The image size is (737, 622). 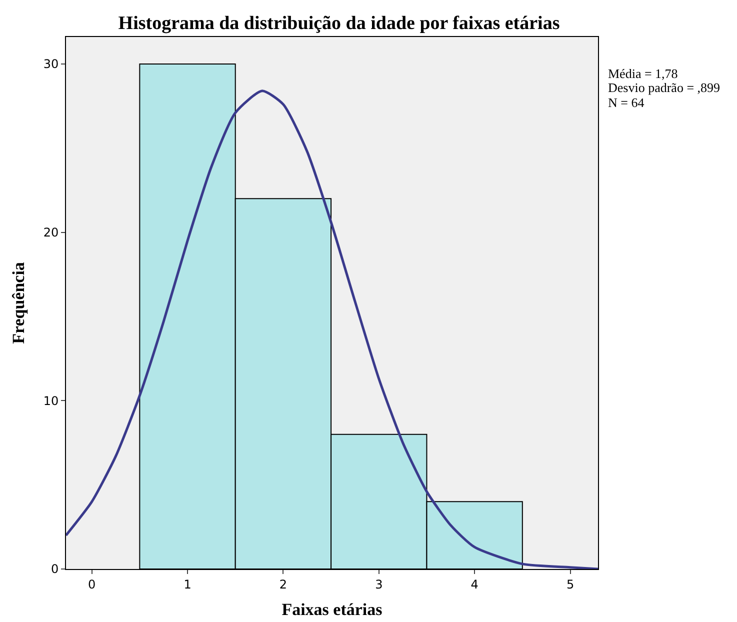 I want to click on y-tick-label: 10, so click(x=51, y=401).